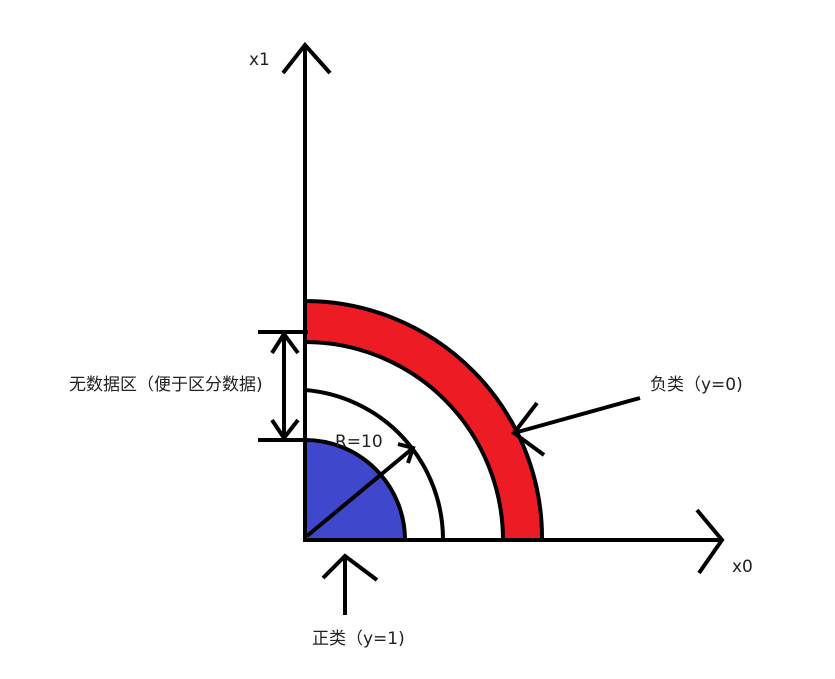 This screenshot has width=835, height=679. I want to click on gap-dimension-arrowhead-bottom, so click(285, 430).